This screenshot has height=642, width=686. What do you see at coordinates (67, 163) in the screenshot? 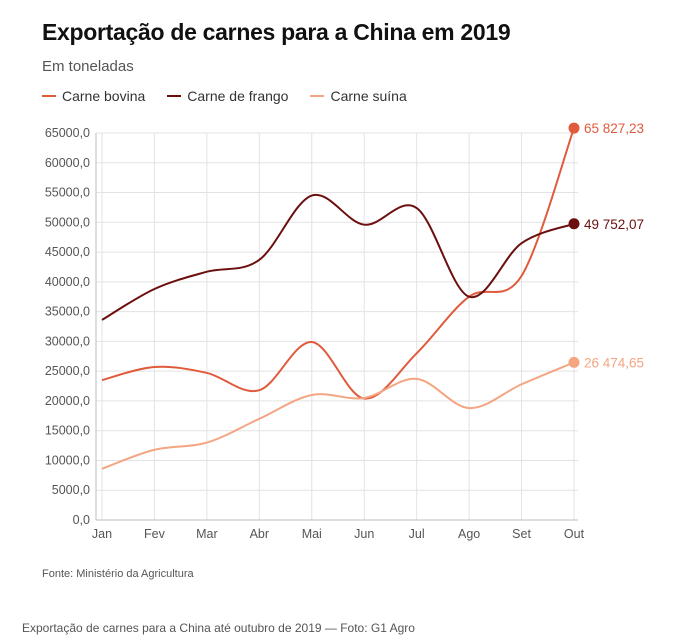
I see `y-tick-label: 60000,0` at bounding box center [67, 163].